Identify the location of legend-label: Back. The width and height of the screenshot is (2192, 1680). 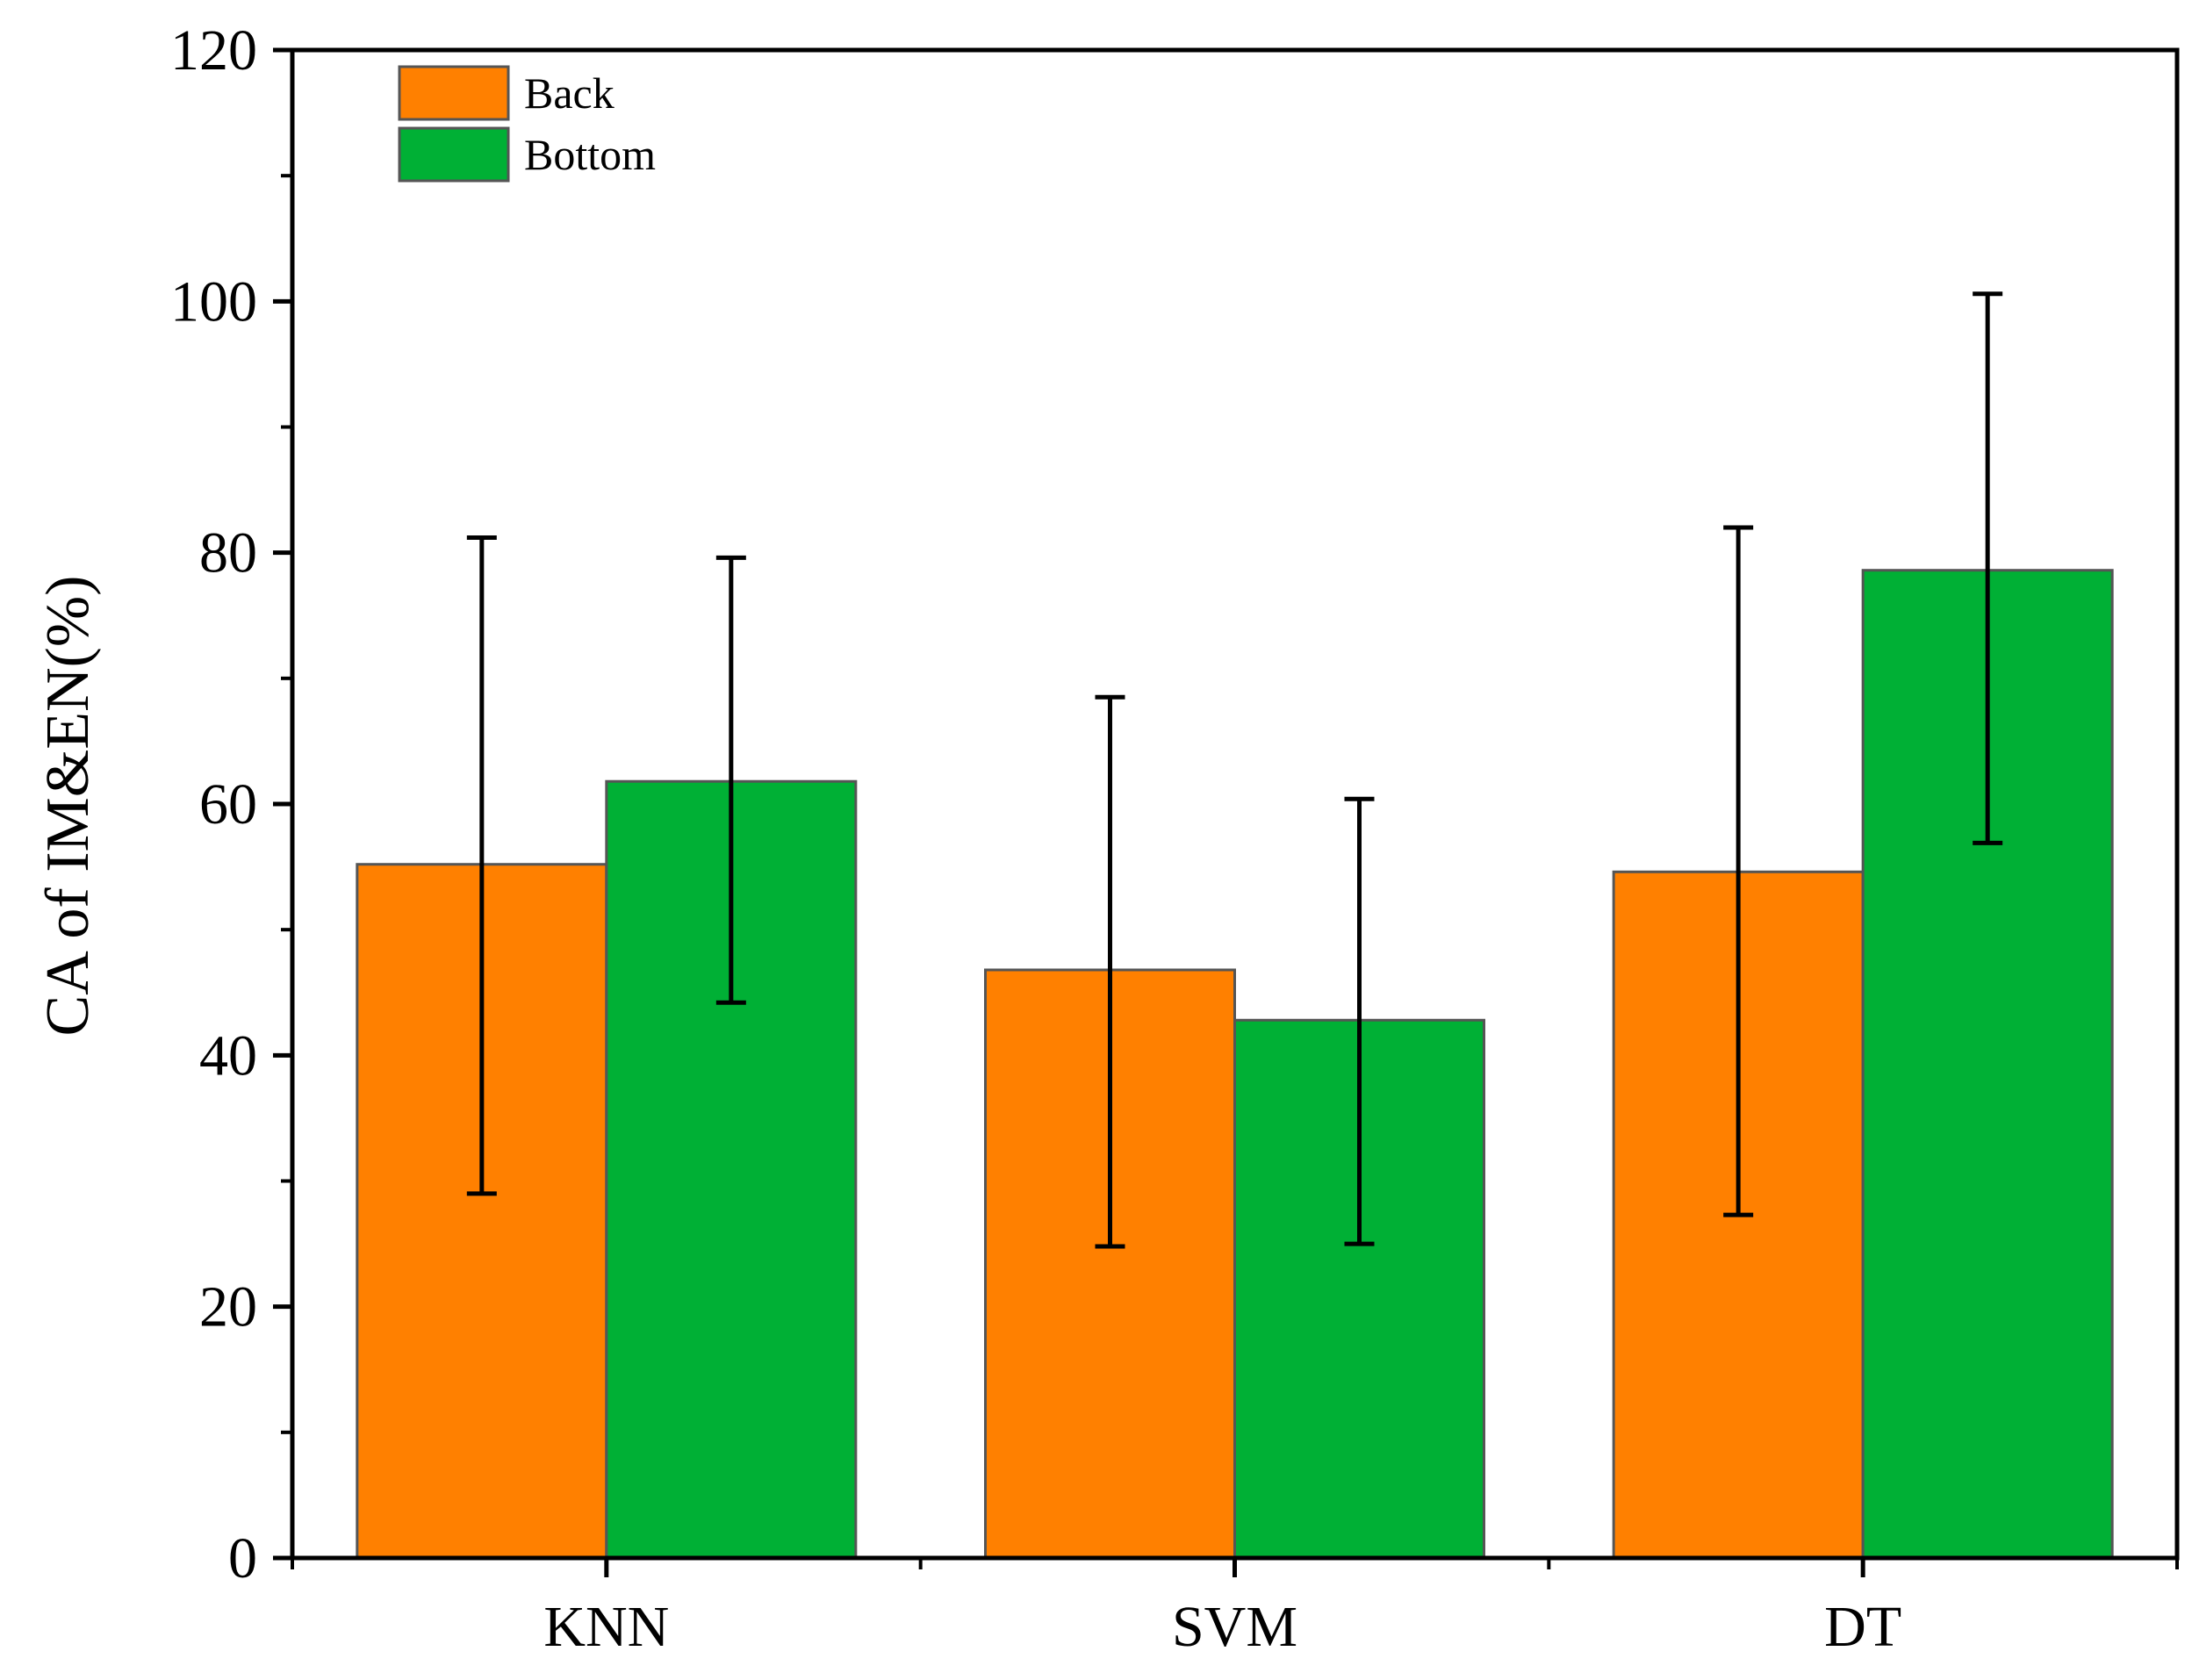
(569, 93).